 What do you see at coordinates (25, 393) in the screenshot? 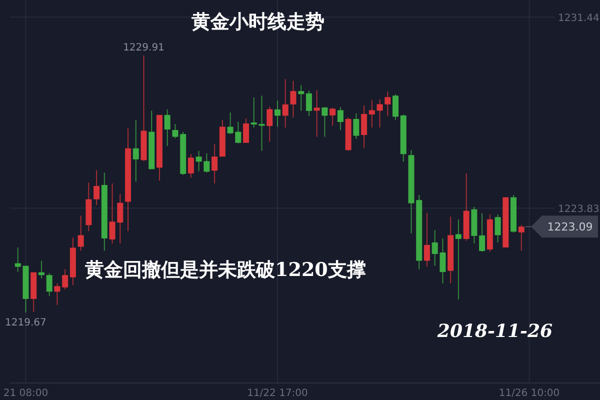
I see `x-tick-label: 21 08:00` at bounding box center [25, 393].